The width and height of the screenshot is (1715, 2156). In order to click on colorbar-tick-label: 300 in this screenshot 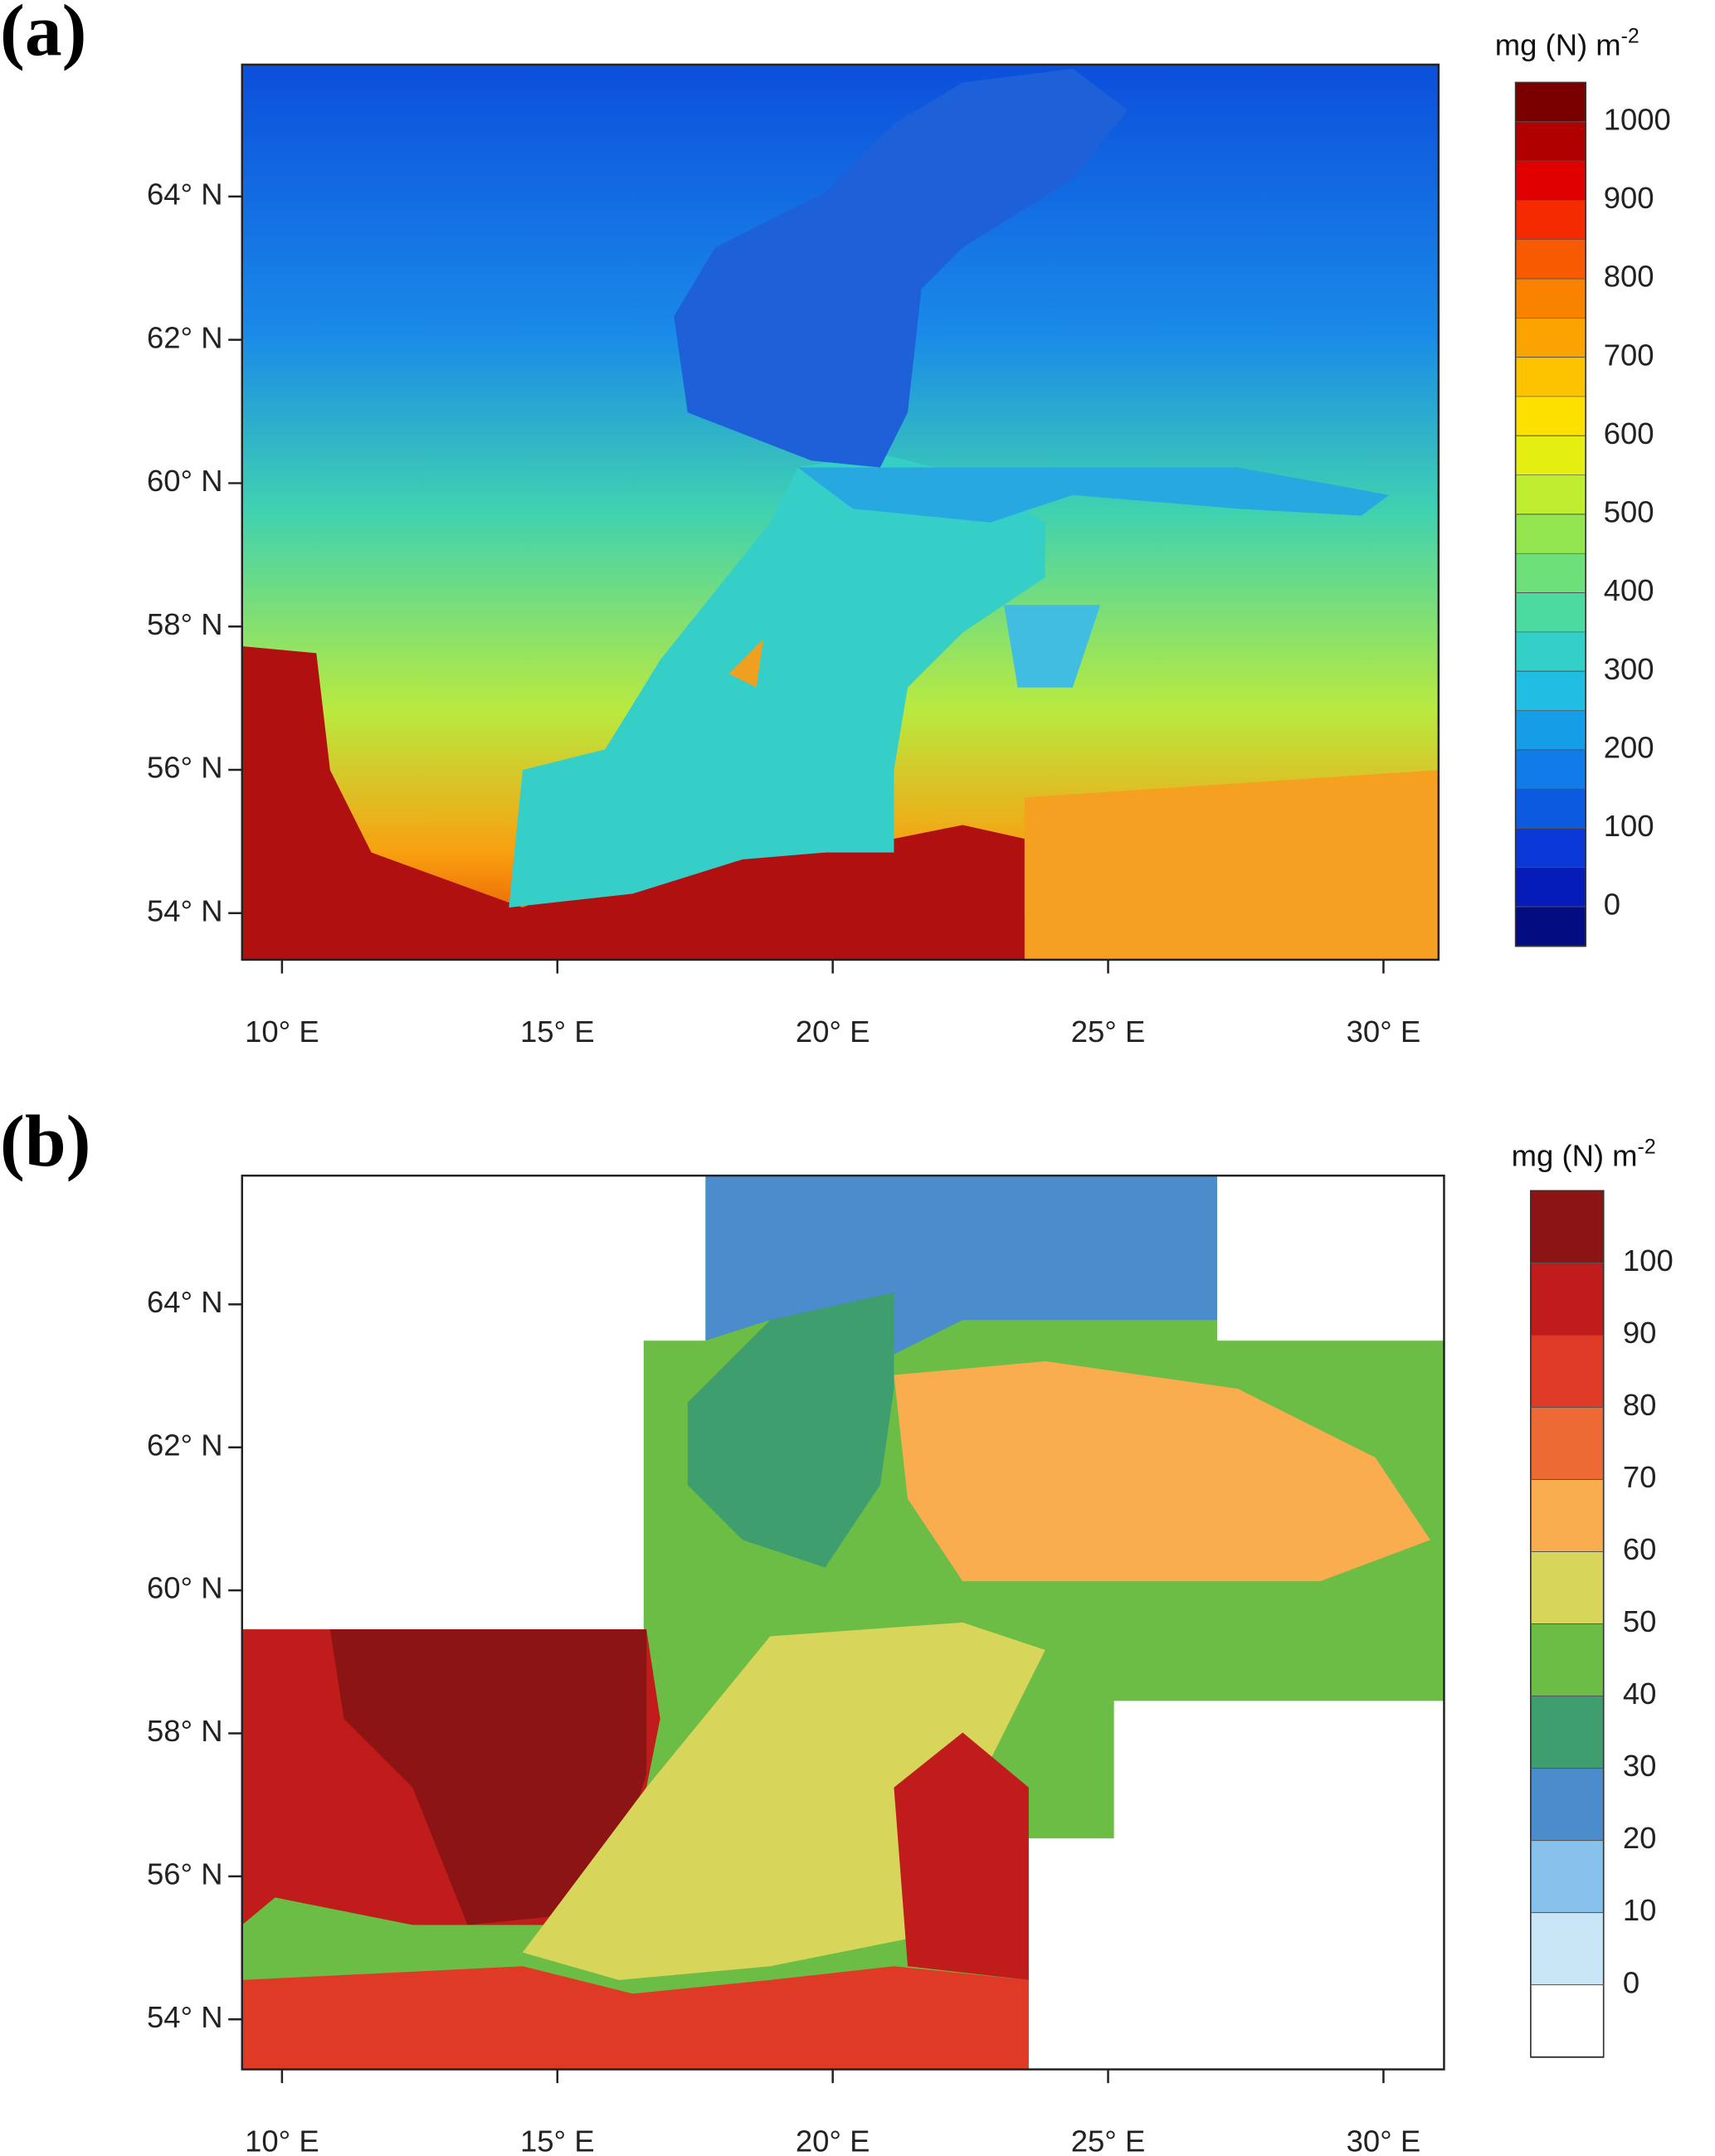, I will do `click(1629, 669)`.